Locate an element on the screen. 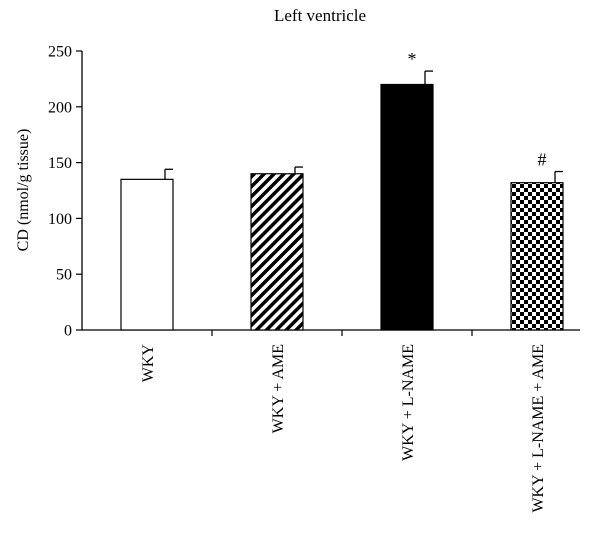  y-axis-label: CD (nmol/g tissue) is located at coordinates (23, 190).